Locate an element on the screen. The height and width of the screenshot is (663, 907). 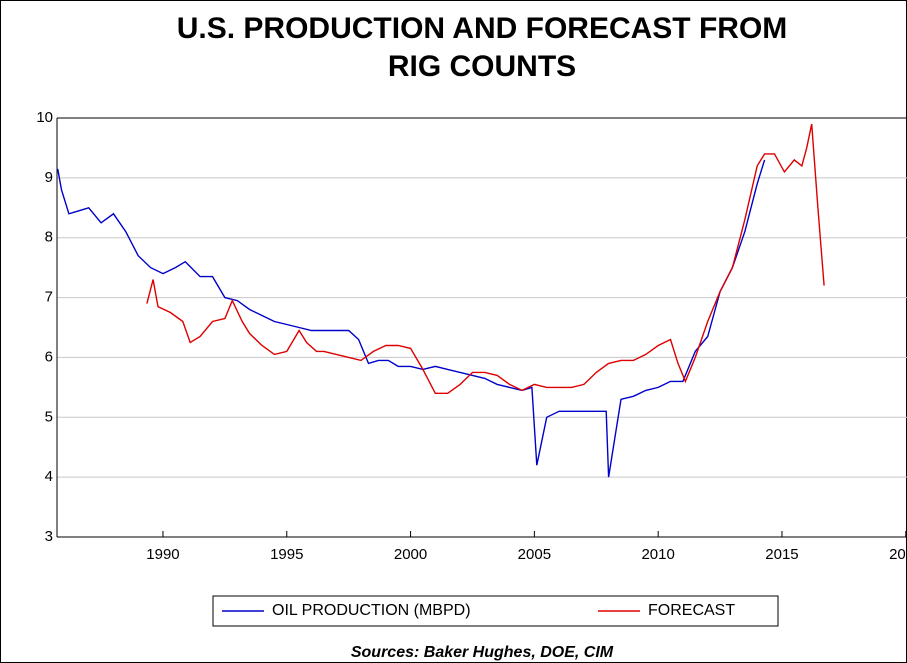
y-tick-label: 8 is located at coordinates (49, 237).